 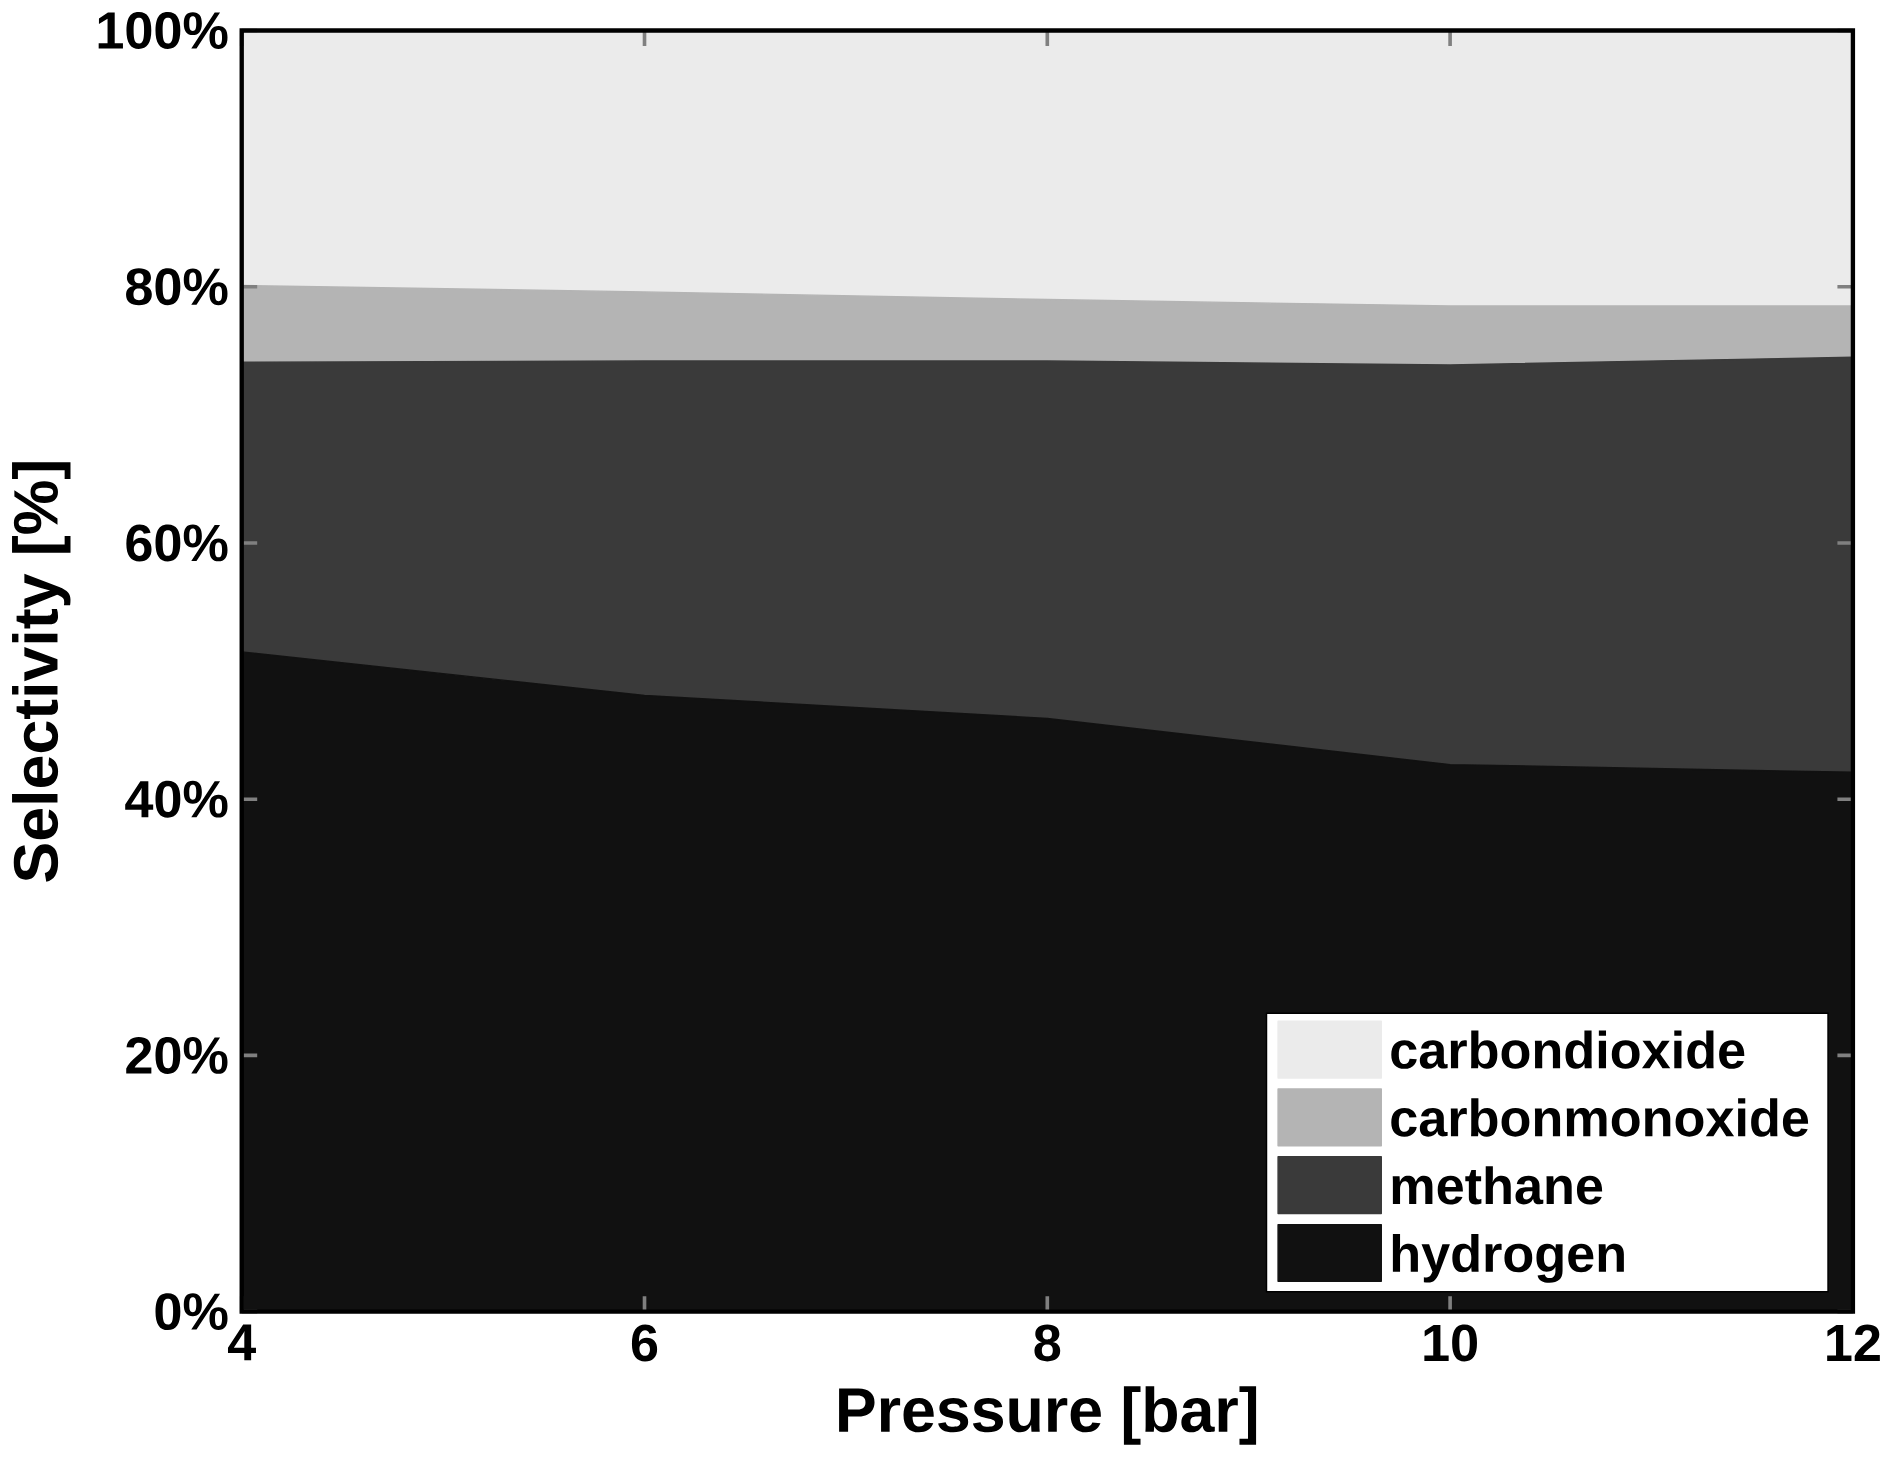 What do you see at coordinates (241, 1342) in the screenshot?
I see `x-tick-label: 4` at bounding box center [241, 1342].